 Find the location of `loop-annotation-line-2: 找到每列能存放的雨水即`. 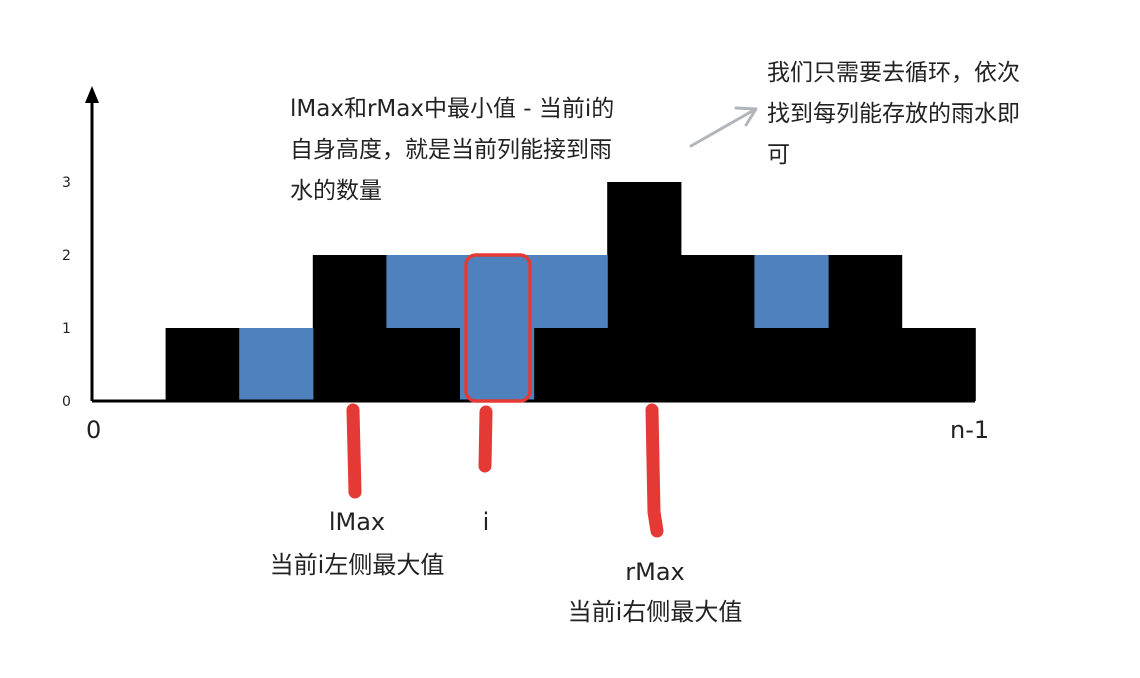

loop-annotation-line-2: 找到每列能存放的雨水即 is located at coordinates (893, 114).